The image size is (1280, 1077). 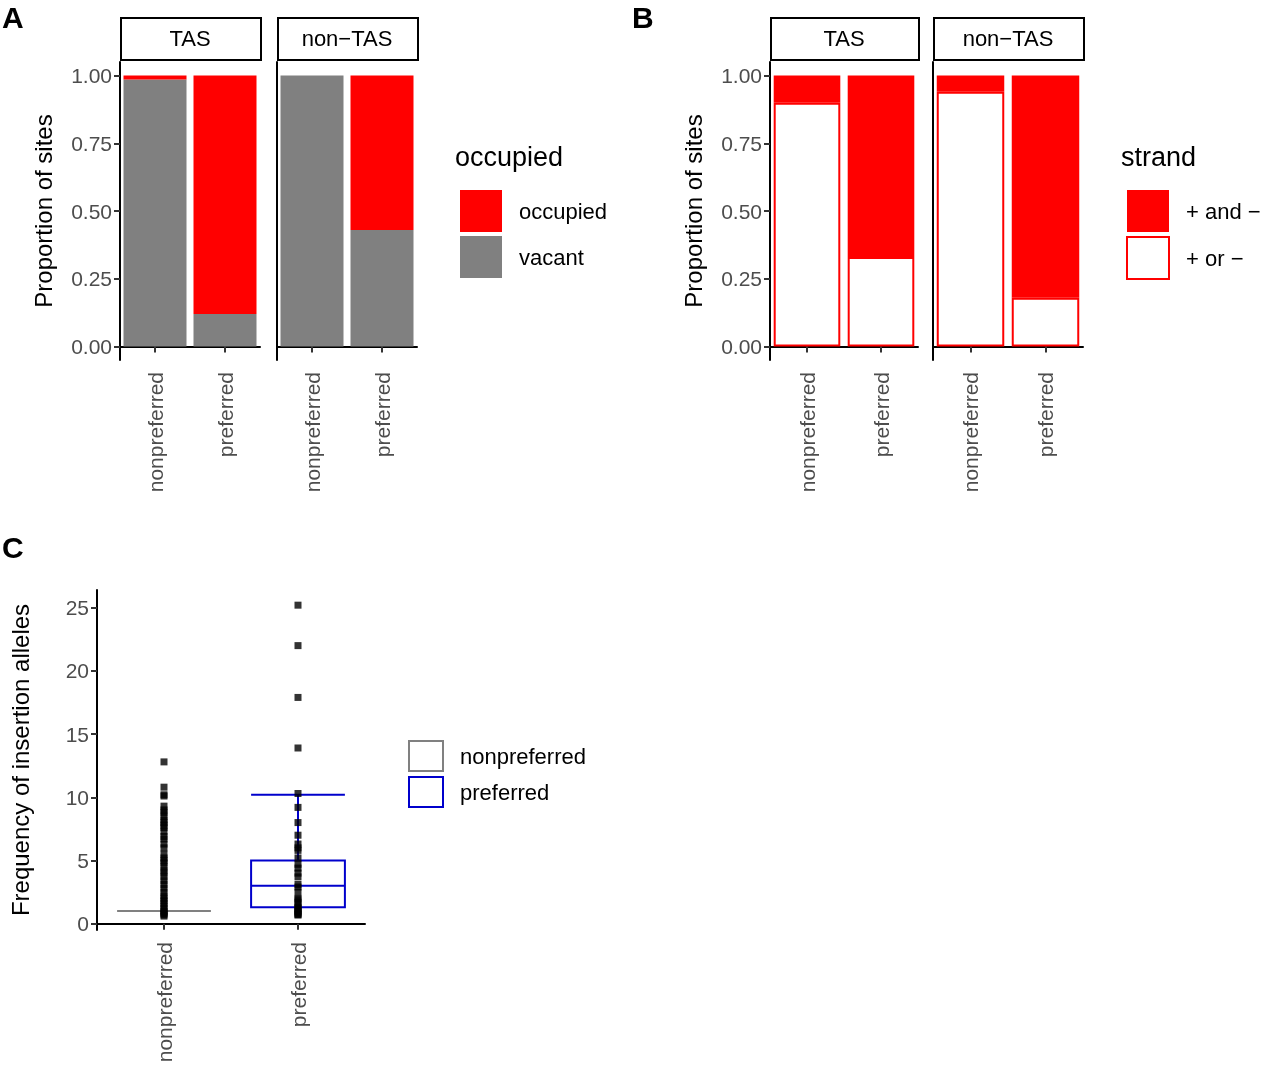 I want to click on text: B, so click(x=643, y=17).